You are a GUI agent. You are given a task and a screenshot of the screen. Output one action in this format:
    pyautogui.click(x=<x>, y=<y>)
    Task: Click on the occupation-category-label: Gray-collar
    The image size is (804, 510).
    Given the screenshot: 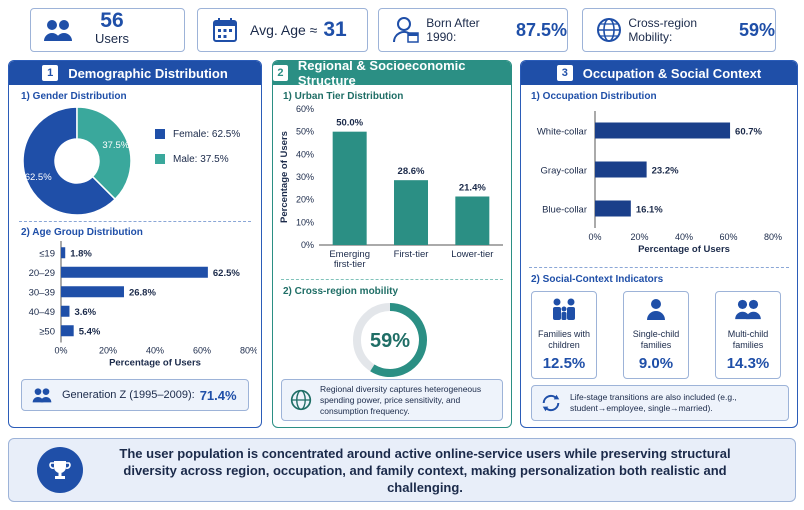 What is the action you would take?
    pyautogui.click(x=564, y=171)
    